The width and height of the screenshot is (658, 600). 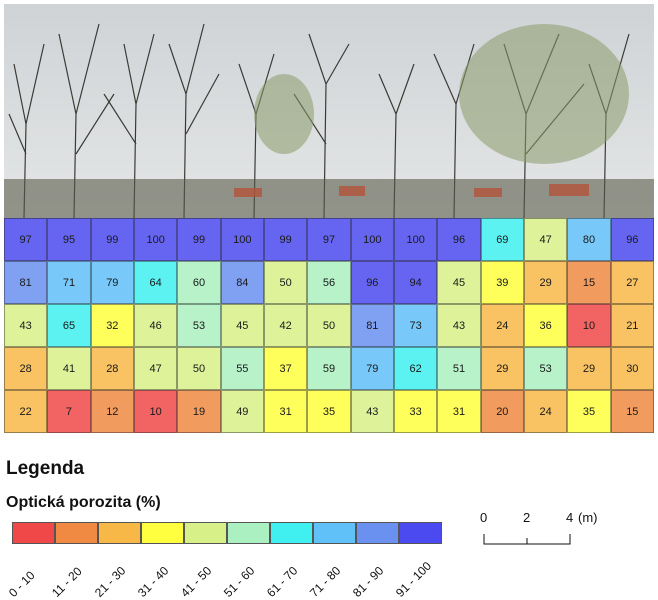 I want to click on grid-cell: 21, so click(x=632, y=325).